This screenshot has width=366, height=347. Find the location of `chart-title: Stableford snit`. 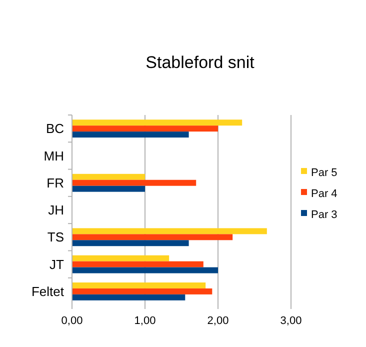

chart-title: Stableford snit is located at coordinates (200, 62).